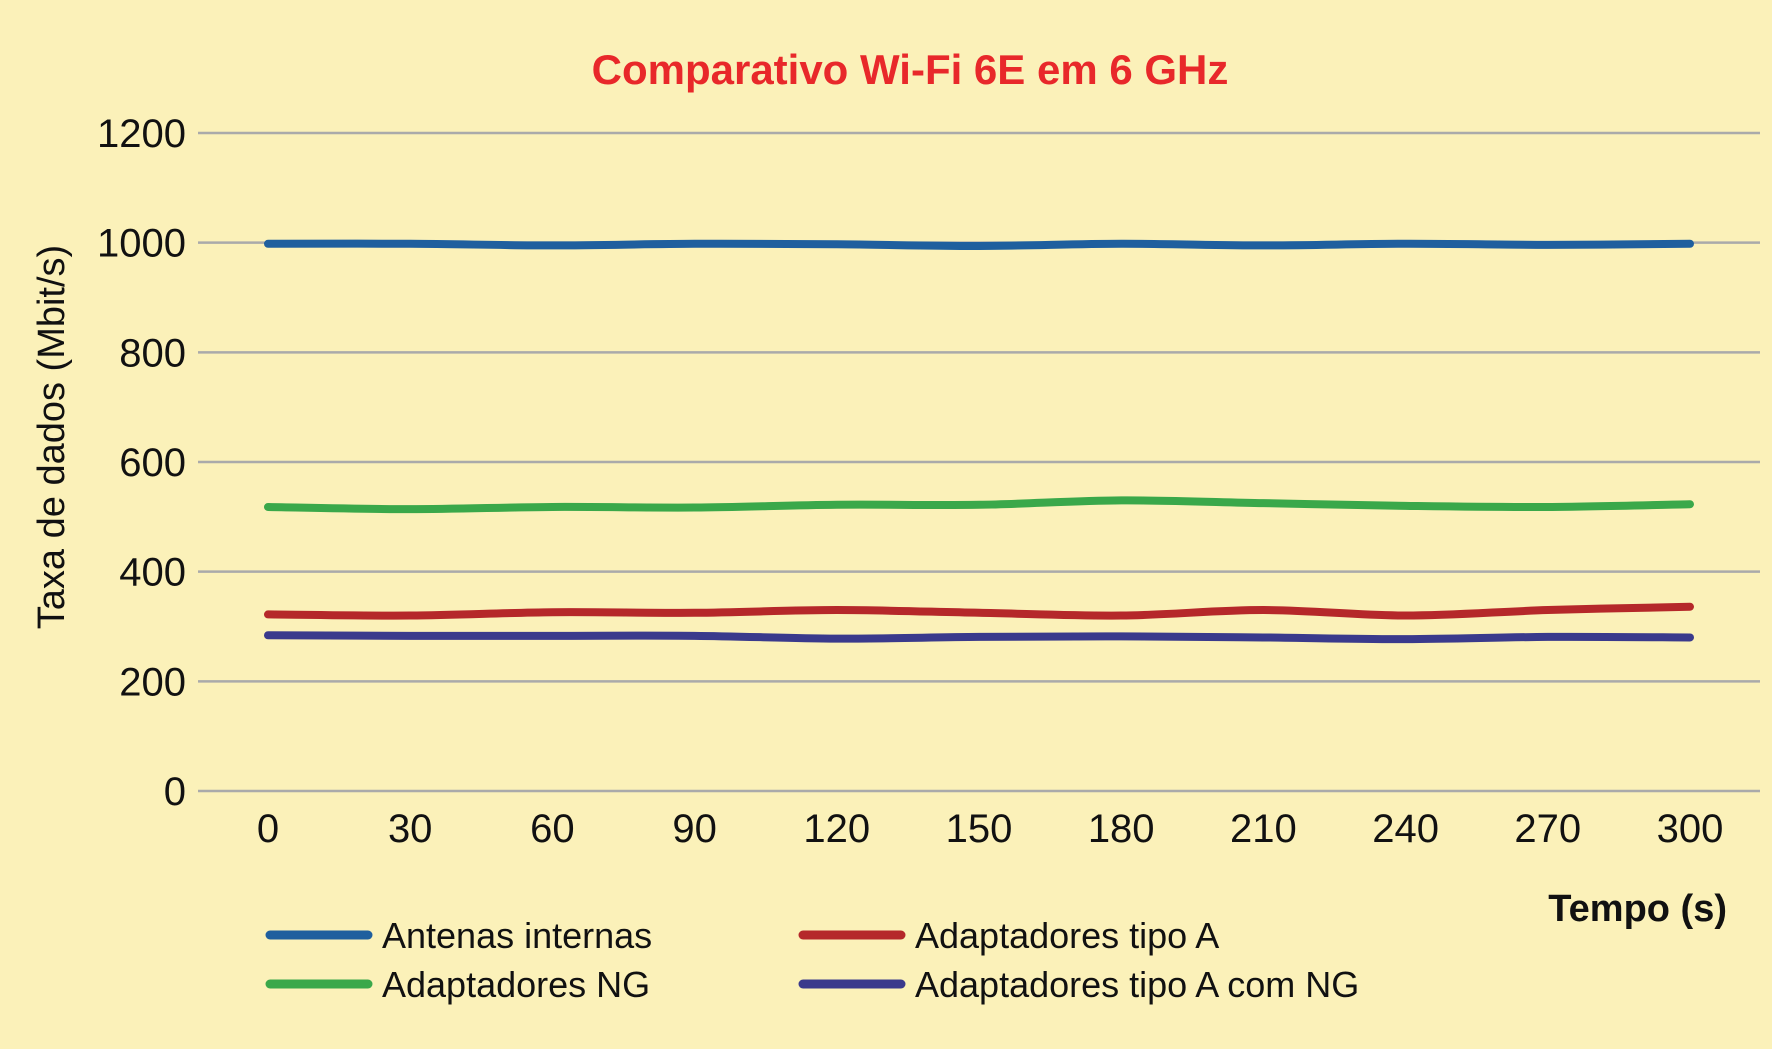  I want to click on x-tick-label: 60, so click(552, 829).